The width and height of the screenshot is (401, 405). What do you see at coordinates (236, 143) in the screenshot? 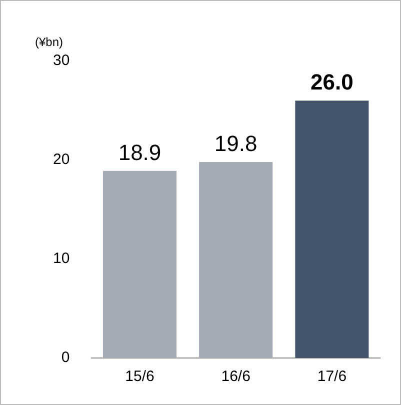
I see `data-label: 19.8` at bounding box center [236, 143].